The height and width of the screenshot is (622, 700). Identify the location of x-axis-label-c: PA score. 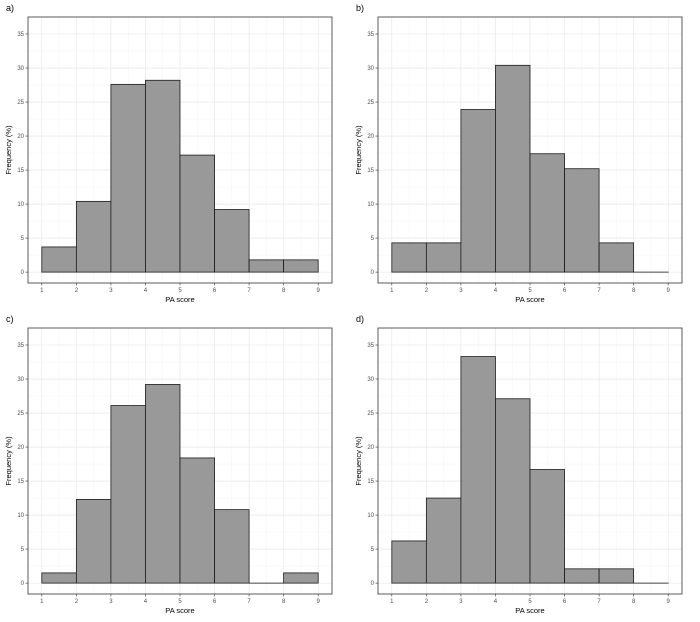
(179, 610).